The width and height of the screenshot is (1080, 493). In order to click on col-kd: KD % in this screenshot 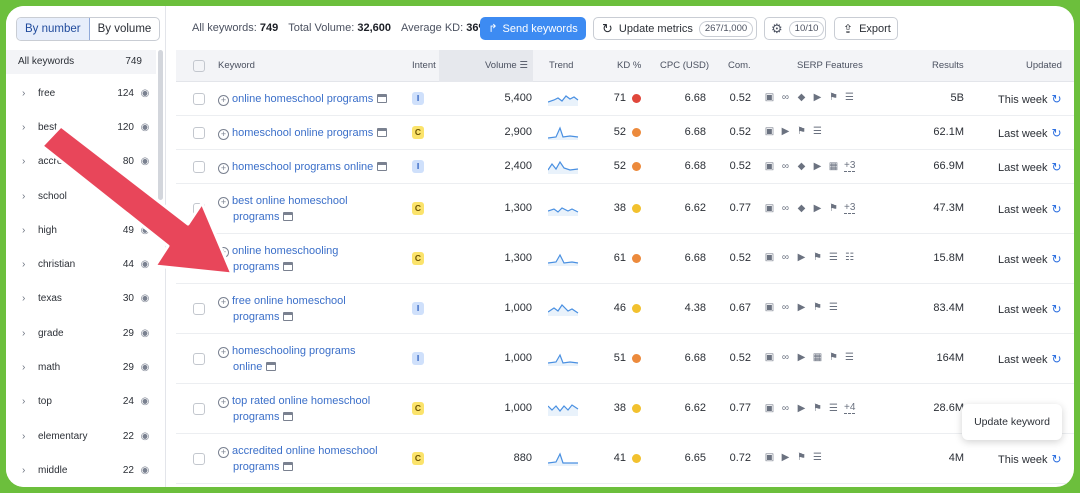, I will do `click(629, 65)`.